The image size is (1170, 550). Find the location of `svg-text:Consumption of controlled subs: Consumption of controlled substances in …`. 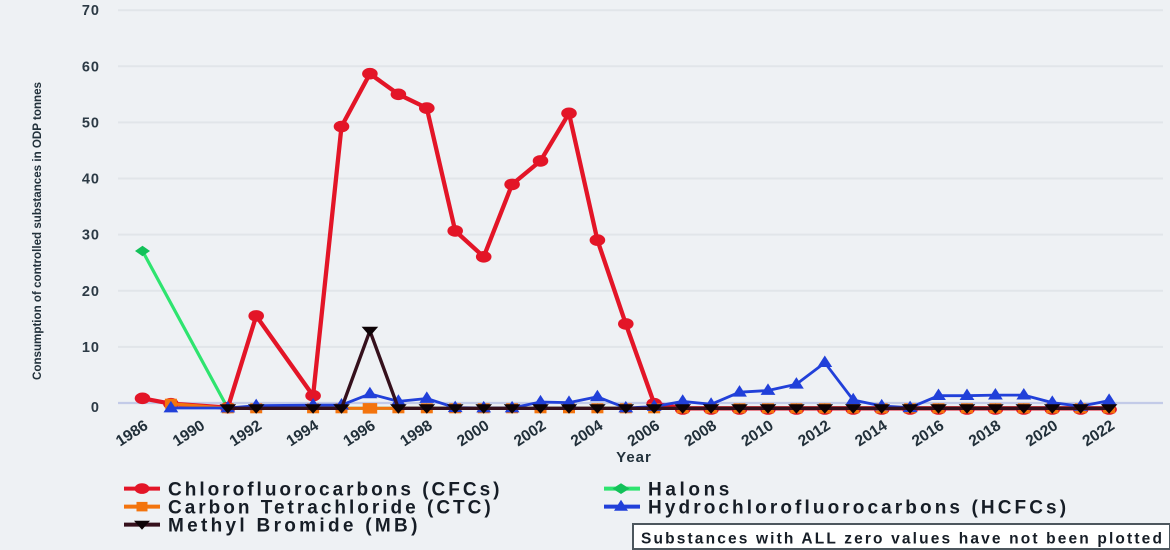

svg-text:Consumption of controlled subs: Consumption of controlled substances in … is located at coordinates (37, 231).